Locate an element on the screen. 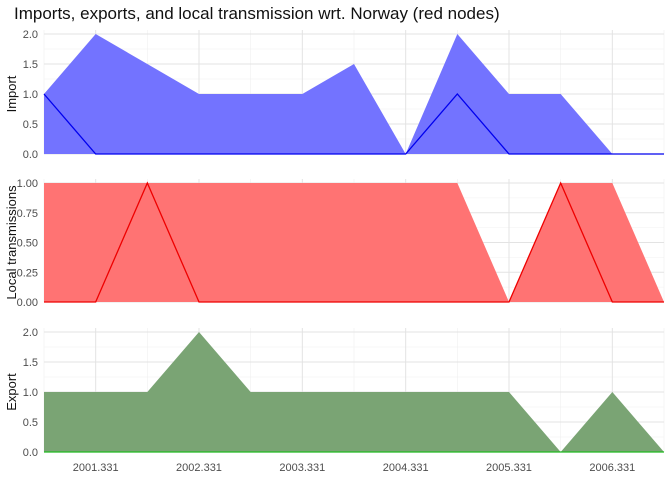  y-axis-label: Import is located at coordinates (11, 93).